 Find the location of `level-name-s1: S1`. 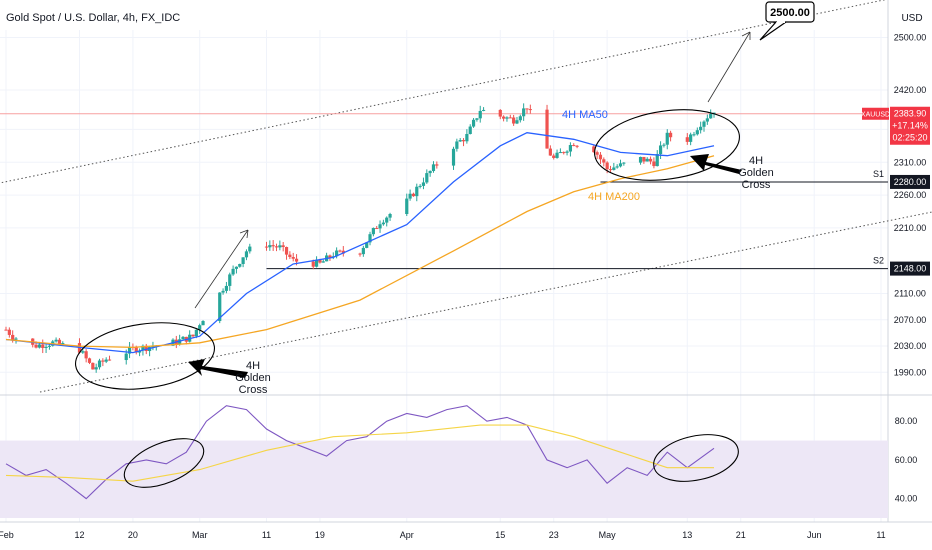

level-name-s1: S1 is located at coordinates (878, 174).